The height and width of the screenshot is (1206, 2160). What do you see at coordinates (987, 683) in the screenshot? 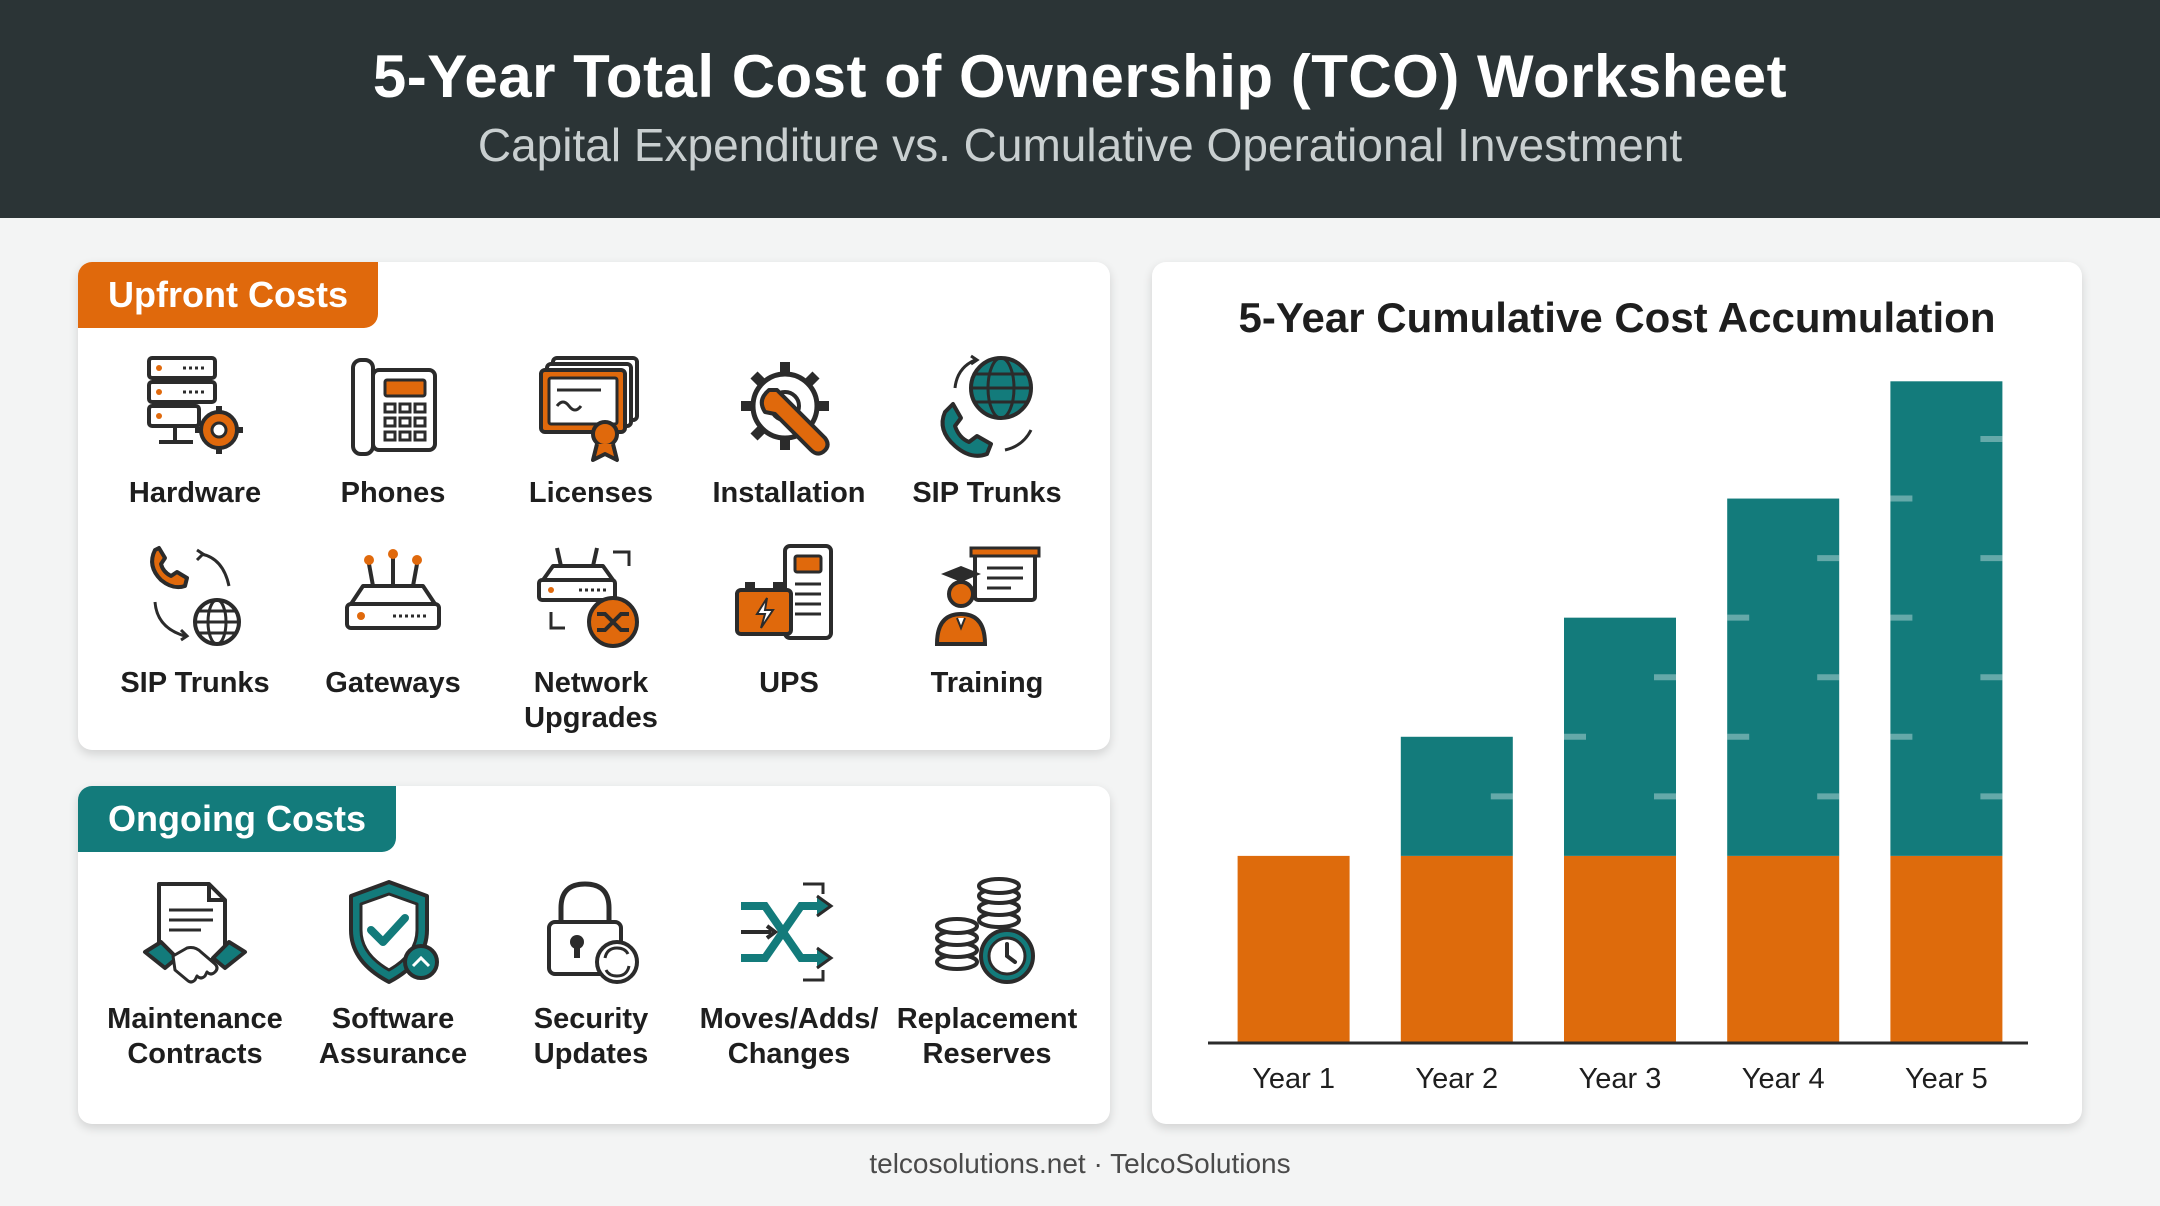
I see `upfront-item-label: Training` at bounding box center [987, 683].